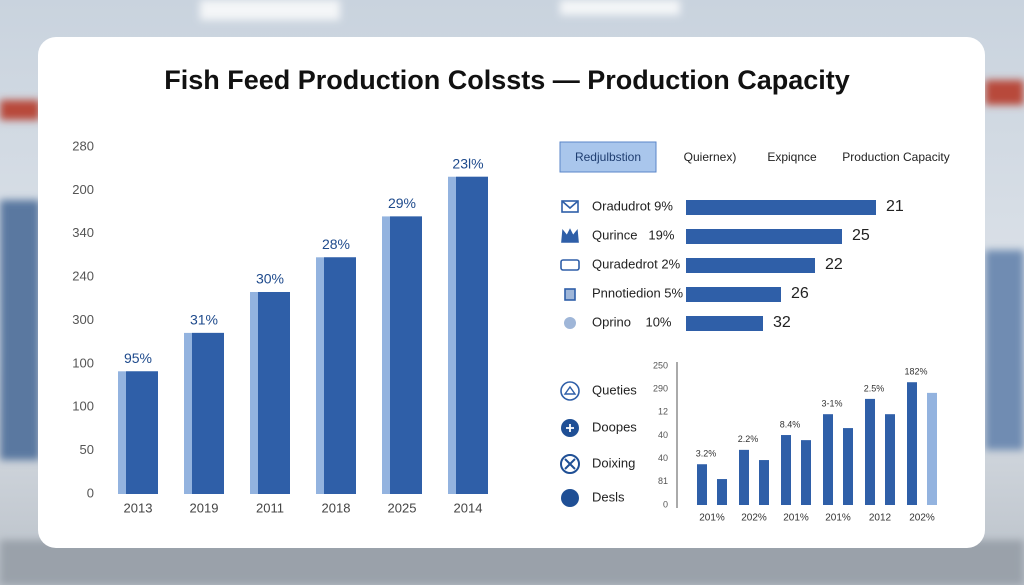 This screenshot has width=1024, height=585. I want to click on tab-active-bg, so click(608, 157).